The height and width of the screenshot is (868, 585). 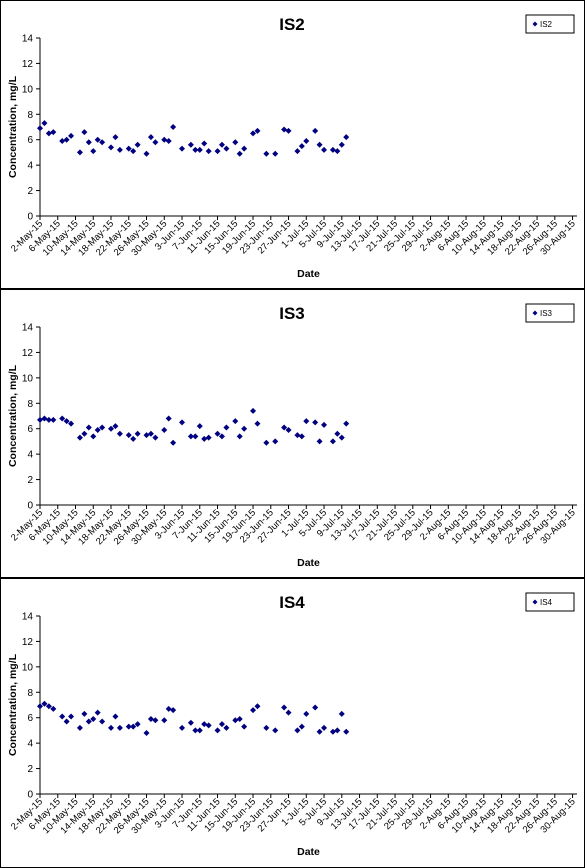 What do you see at coordinates (308, 852) in the screenshot?
I see `x-axis-label: Date` at bounding box center [308, 852].